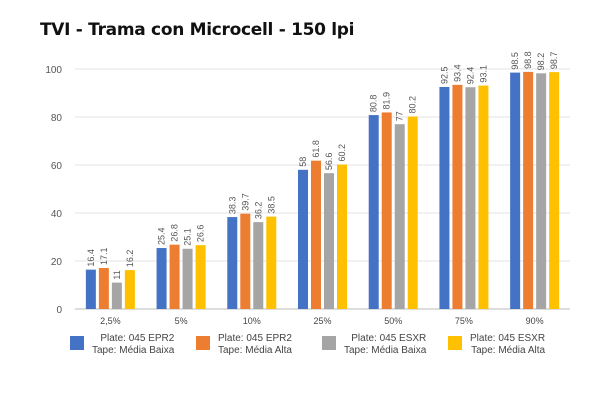 The height and width of the screenshot is (400, 600). What do you see at coordinates (117, 274) in the screenshot?
I see `data-label: 11` at bounding box center [117, 274].